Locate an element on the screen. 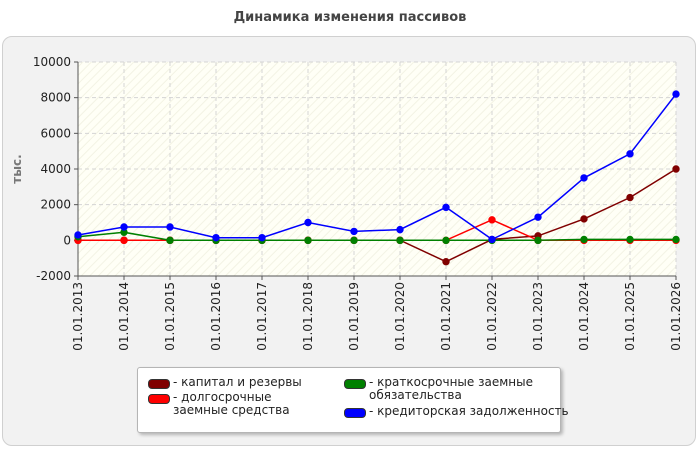  y-axis-label: тыс. is located at coordinates (17, 168).